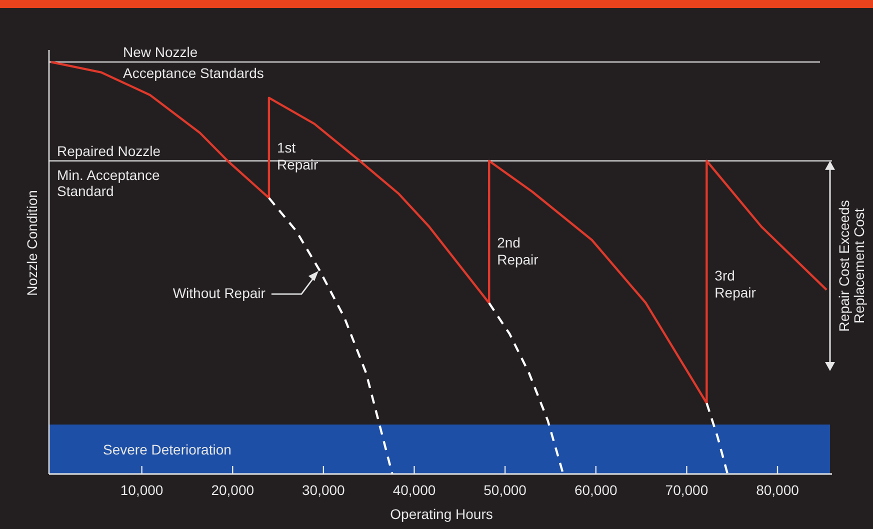 The image size is (873, 529). Describe the element at coordinates (167, 449) in the screenshot. I see `band-label: Severe Deterioration` at that location.